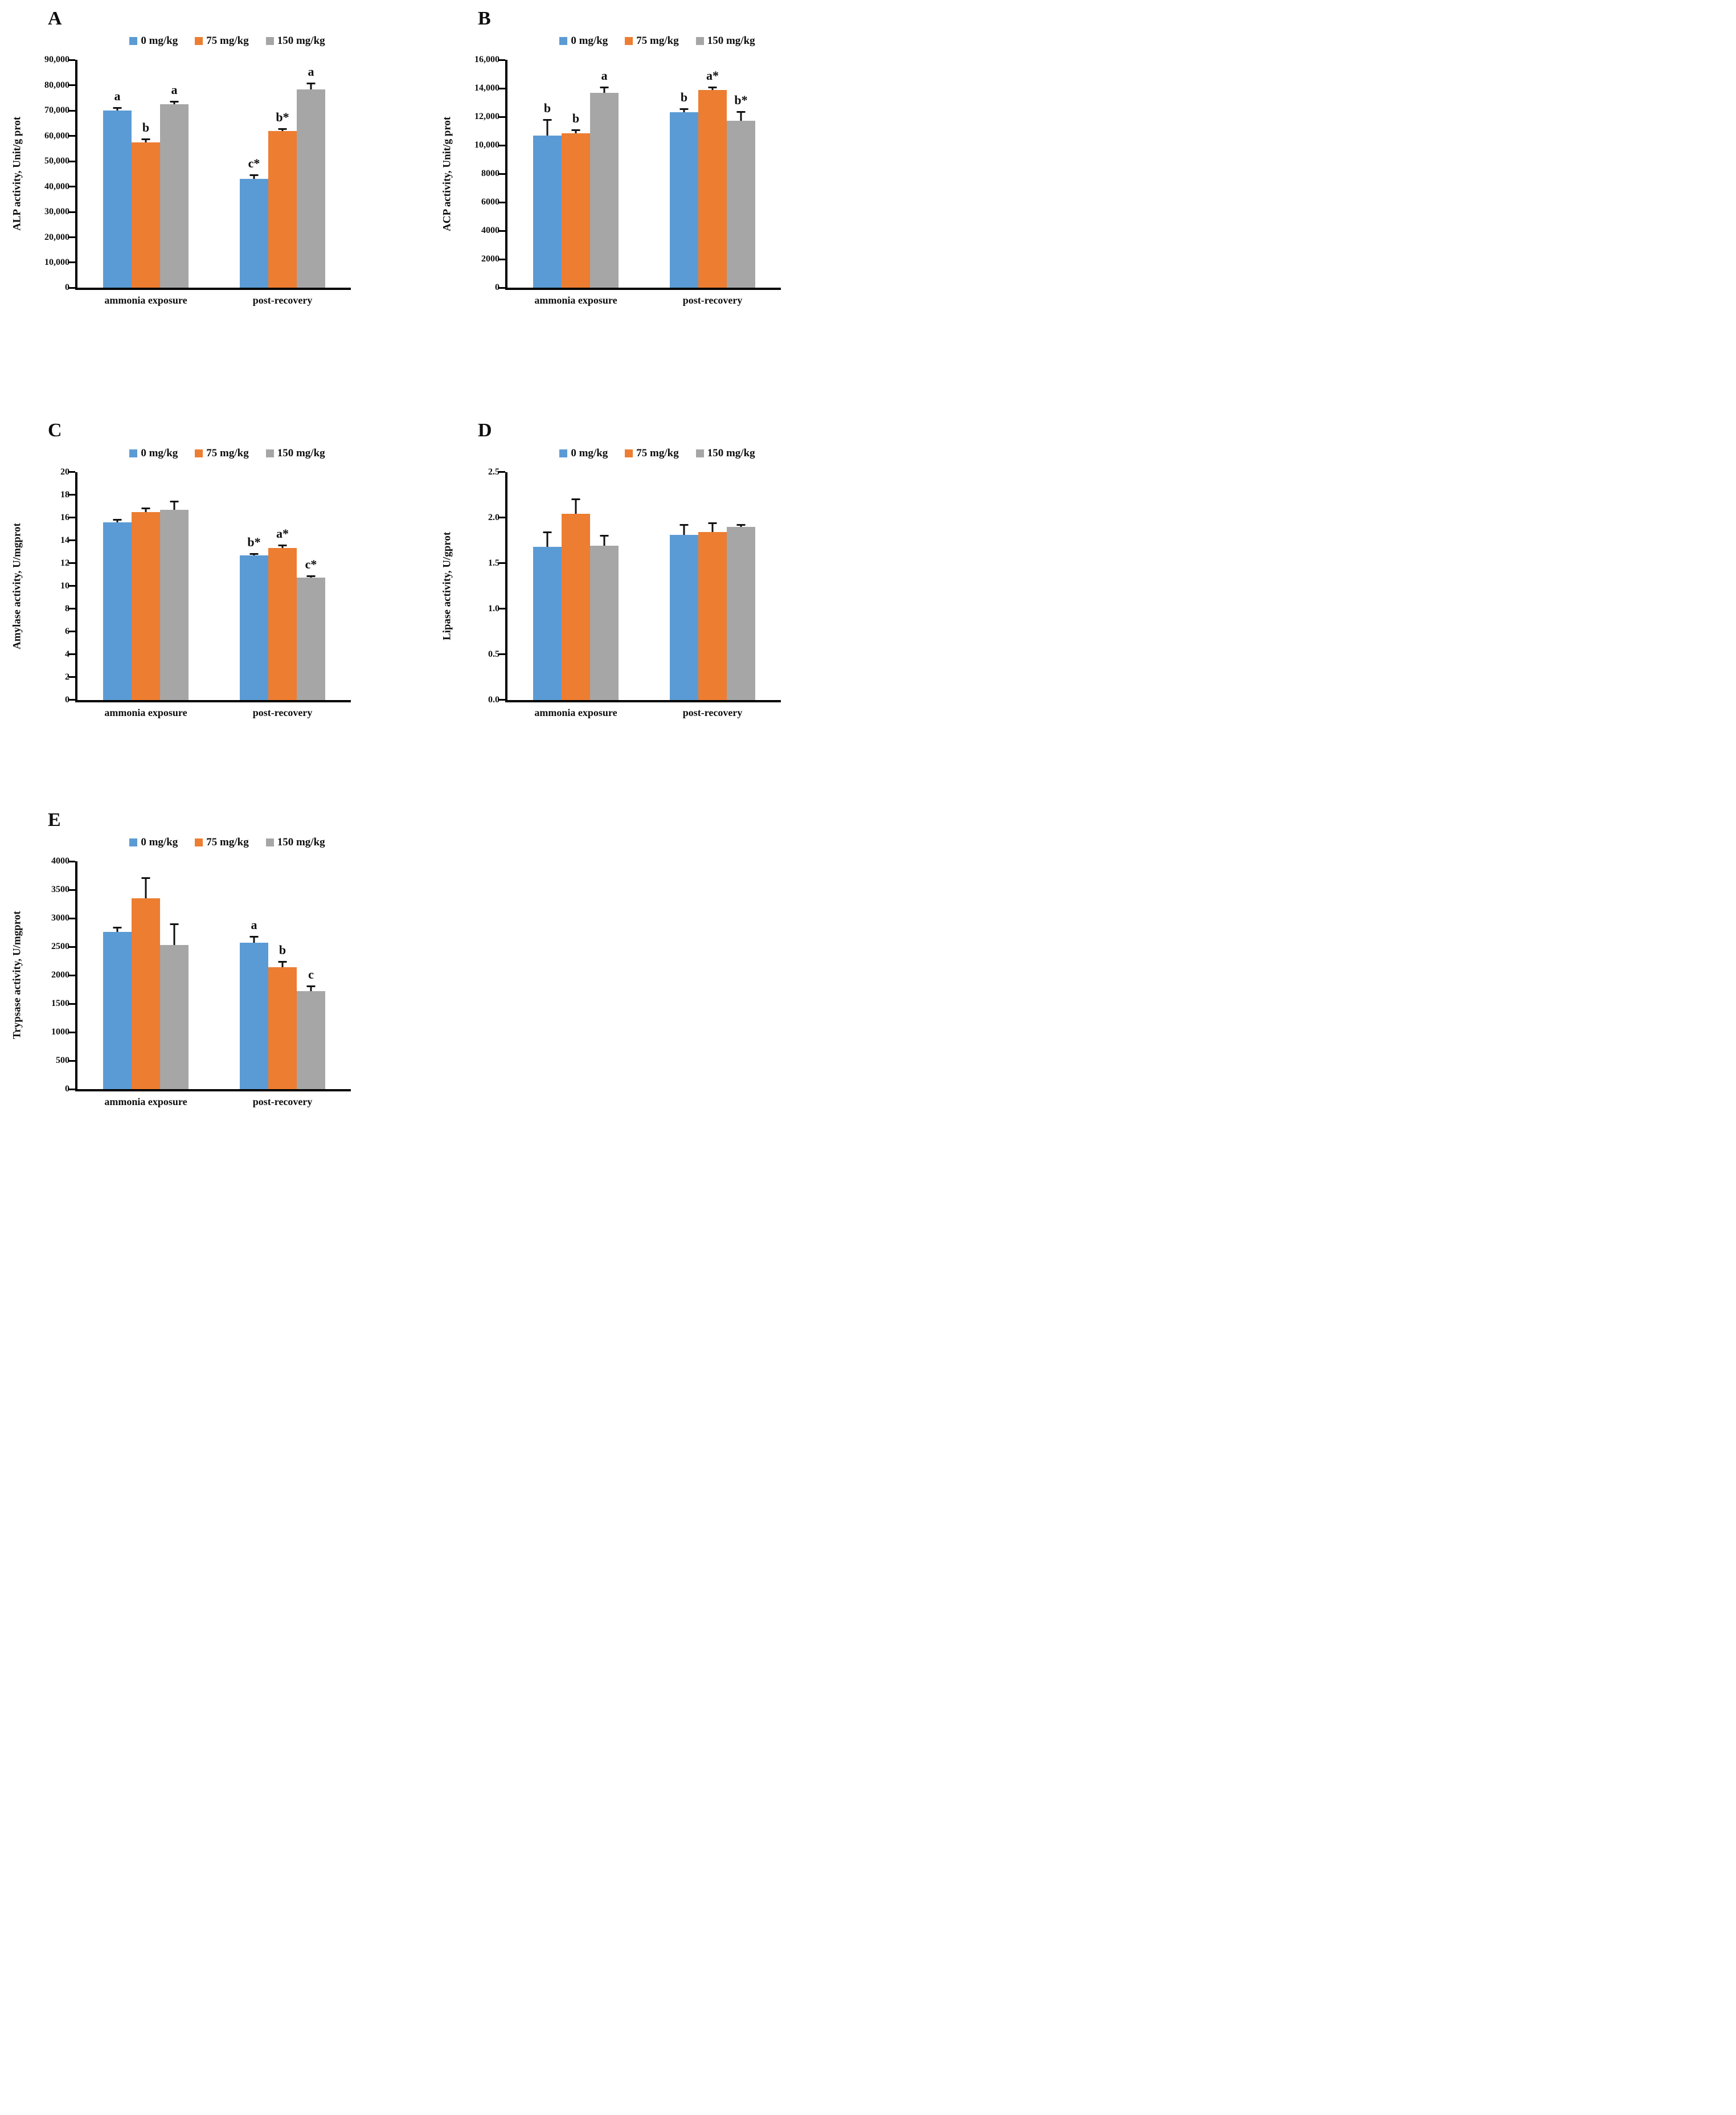 This screenshot has height=2115, width=1736. I want to click on y-tick-label: 4000, so click(60, 861).